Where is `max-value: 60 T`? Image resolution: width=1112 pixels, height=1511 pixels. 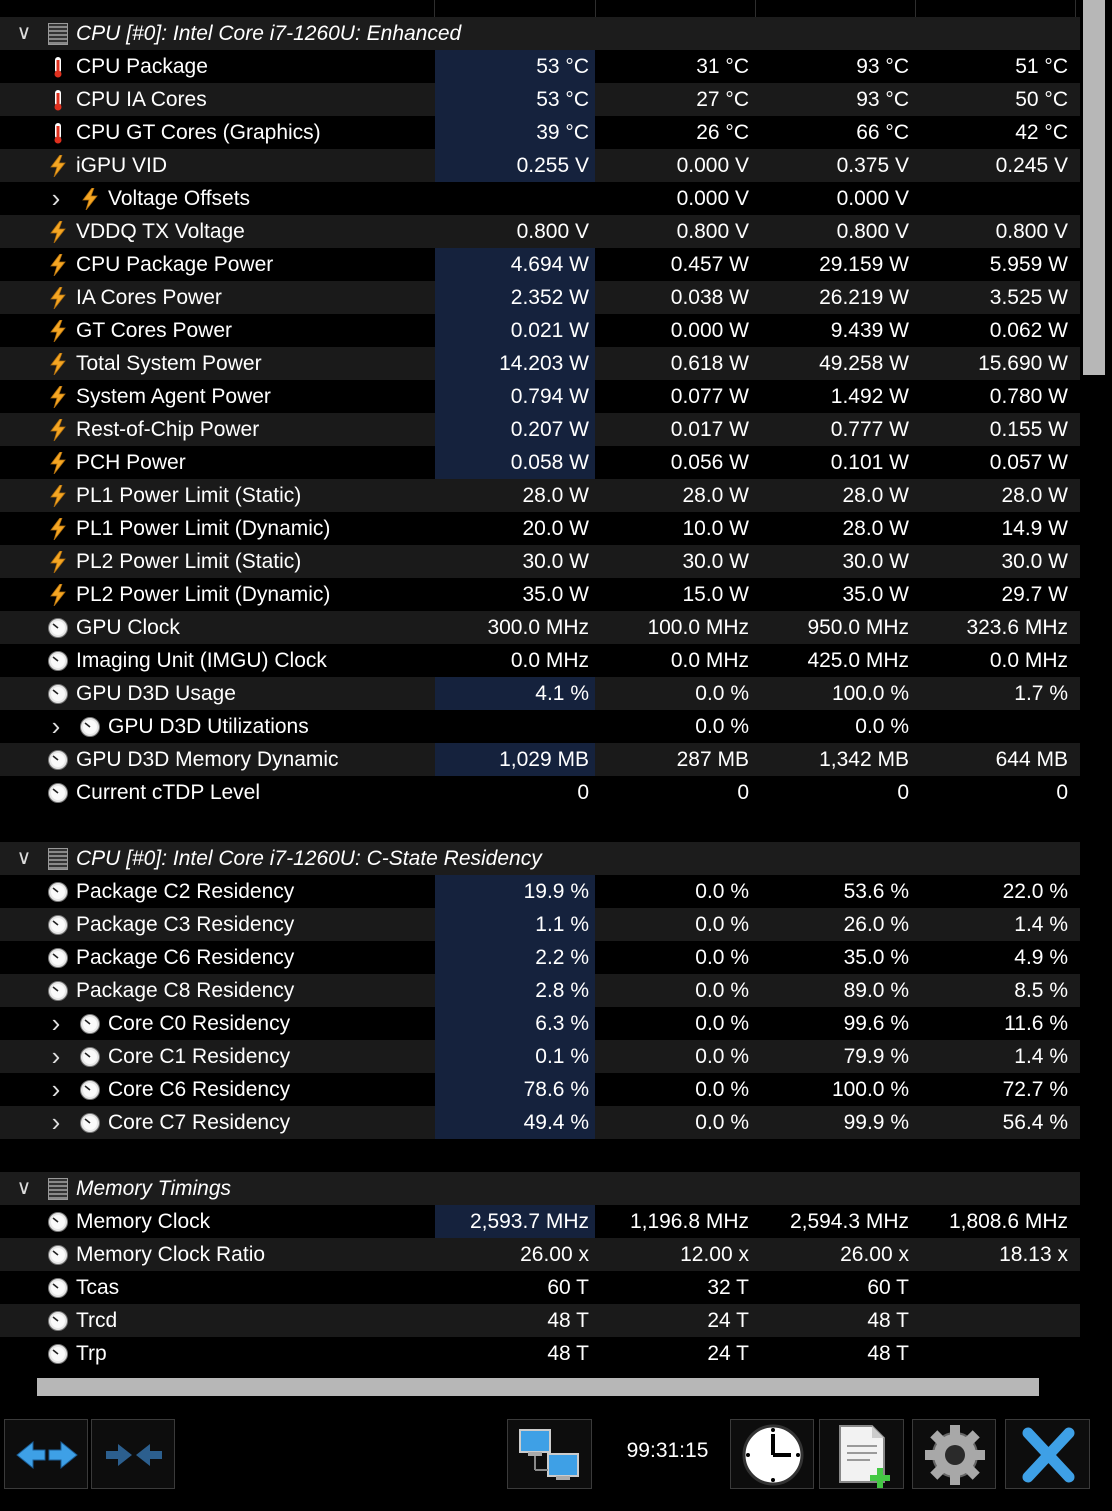
max-value: 60 T is located at coordinates (888, 1287).